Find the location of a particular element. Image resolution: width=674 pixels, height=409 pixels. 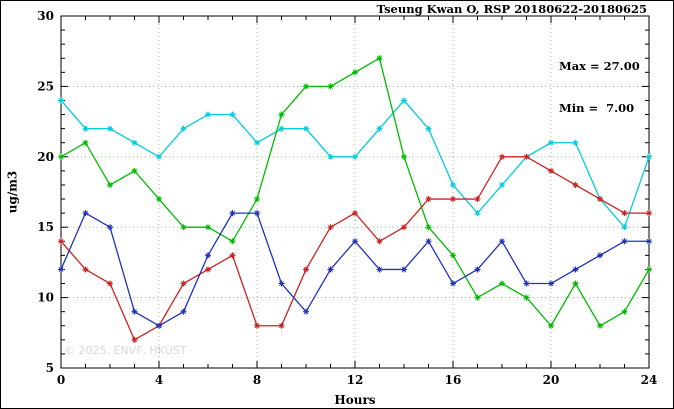

y-tick-label: 20 is located at coordinates (45, 157).